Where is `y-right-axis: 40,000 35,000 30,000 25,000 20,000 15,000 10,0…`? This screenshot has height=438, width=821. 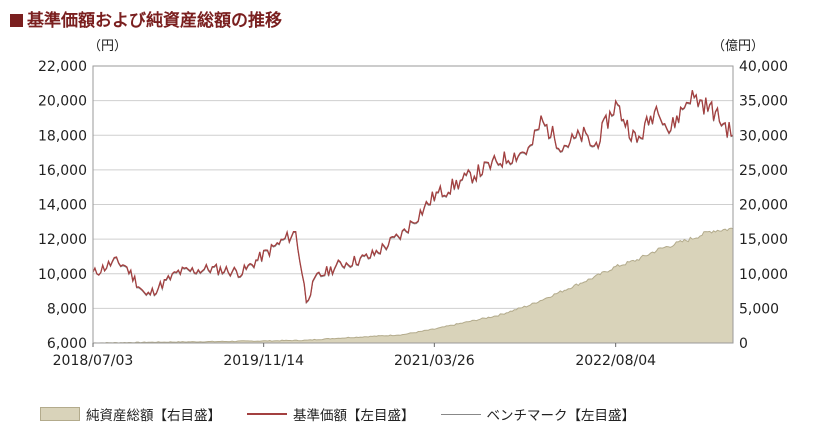 y-right-axis: 40,000 35,000 30,000 25,000 20,000 15,000 10,0… is located at coordinates (763, 205).